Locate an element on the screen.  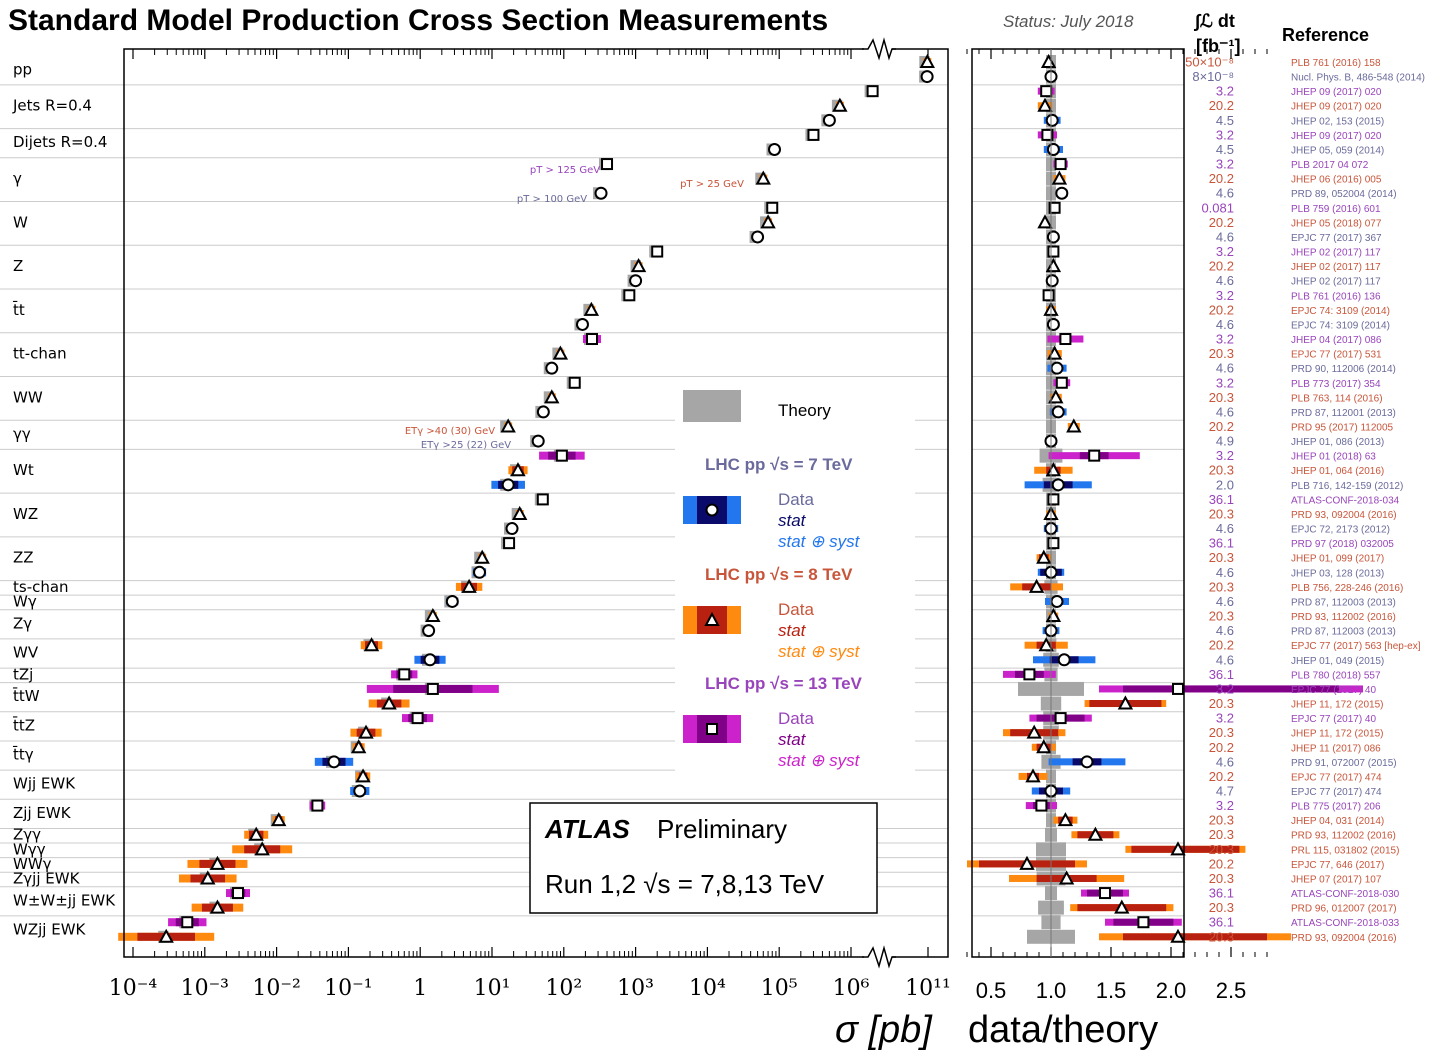
reference-text: EPJC 77 (2017) 531 is located at coordinates (1336, 355).